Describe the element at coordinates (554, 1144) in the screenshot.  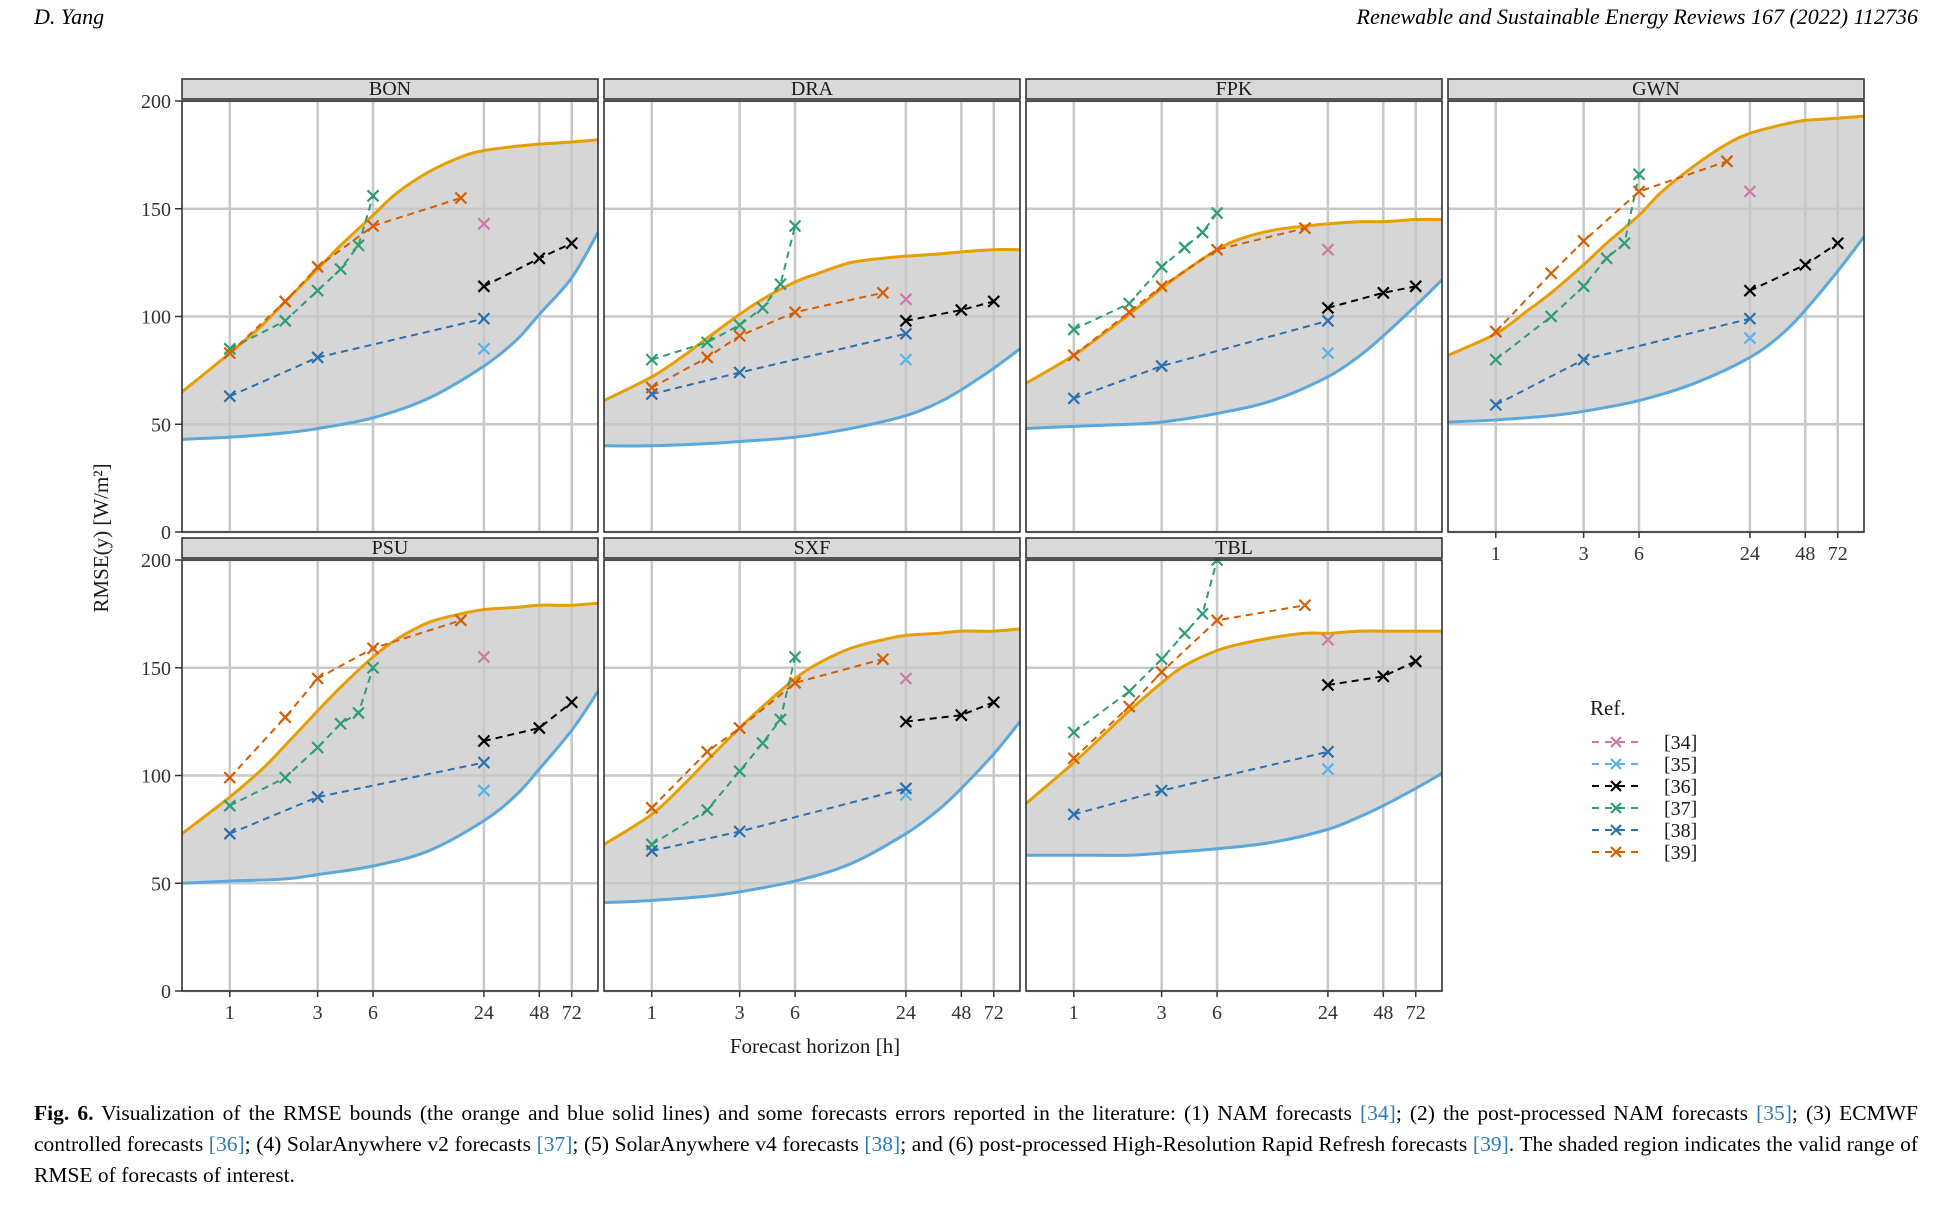
I see `caption-citation: [37]` at that location.